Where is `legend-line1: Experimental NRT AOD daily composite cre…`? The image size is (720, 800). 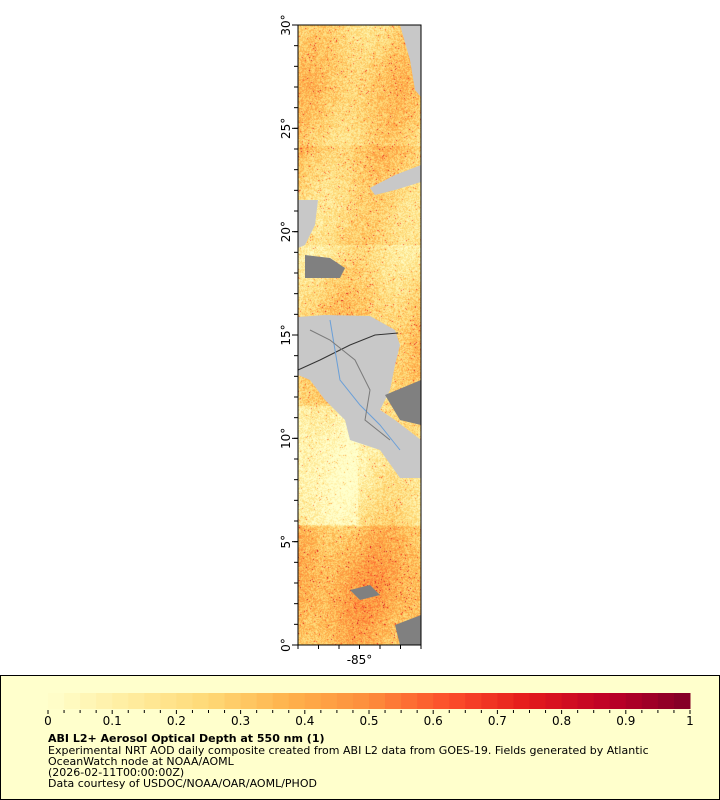 legend-line1: Experimental NRT AOD daily composite cre… is located at coordinates (348, 750).